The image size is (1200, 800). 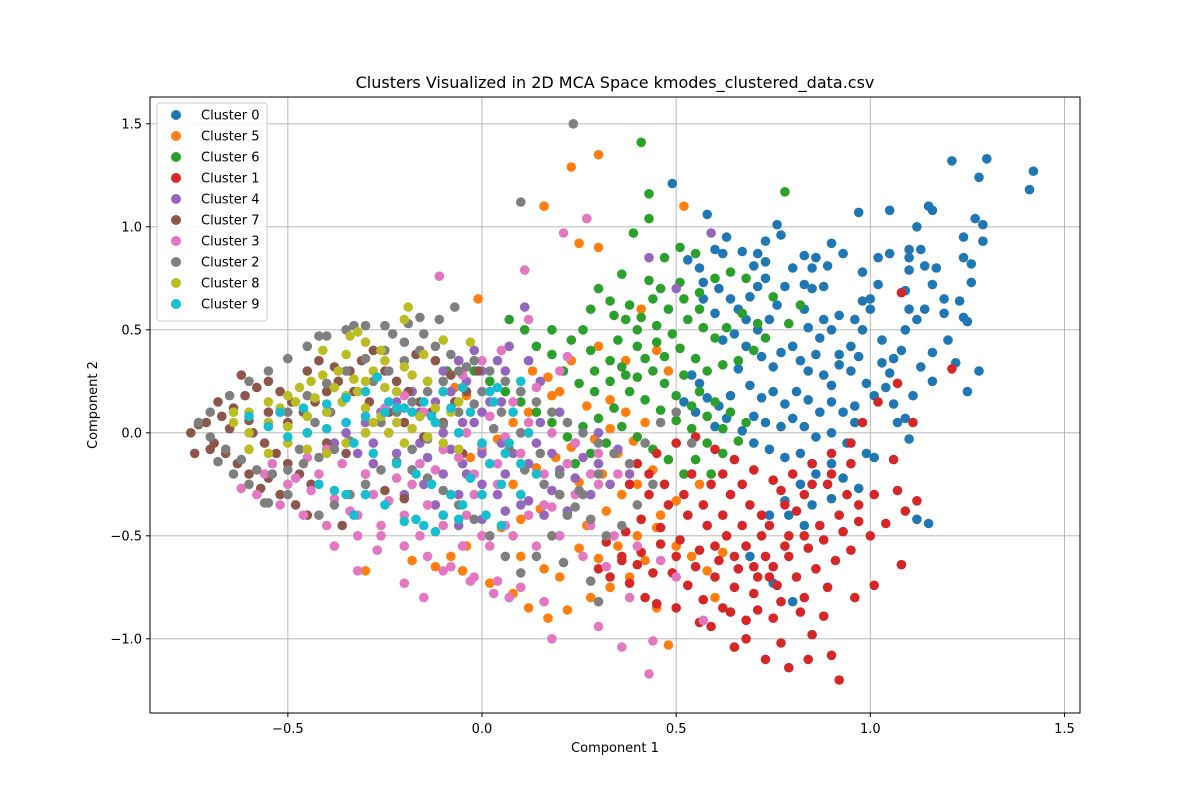 I want to click on y-tick-label: 0.0, so click(x=131, y=433).